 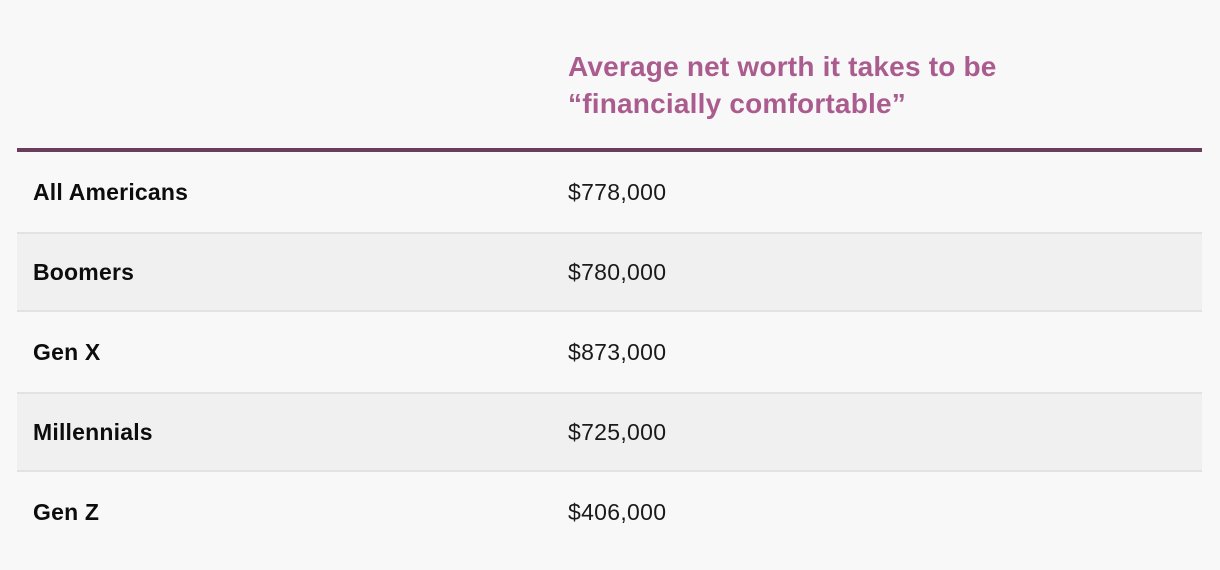 What do you see at coordinates (67, 351) in the screenshot?
I see `generation-label: Gen X` at bounding box center [67, 351].